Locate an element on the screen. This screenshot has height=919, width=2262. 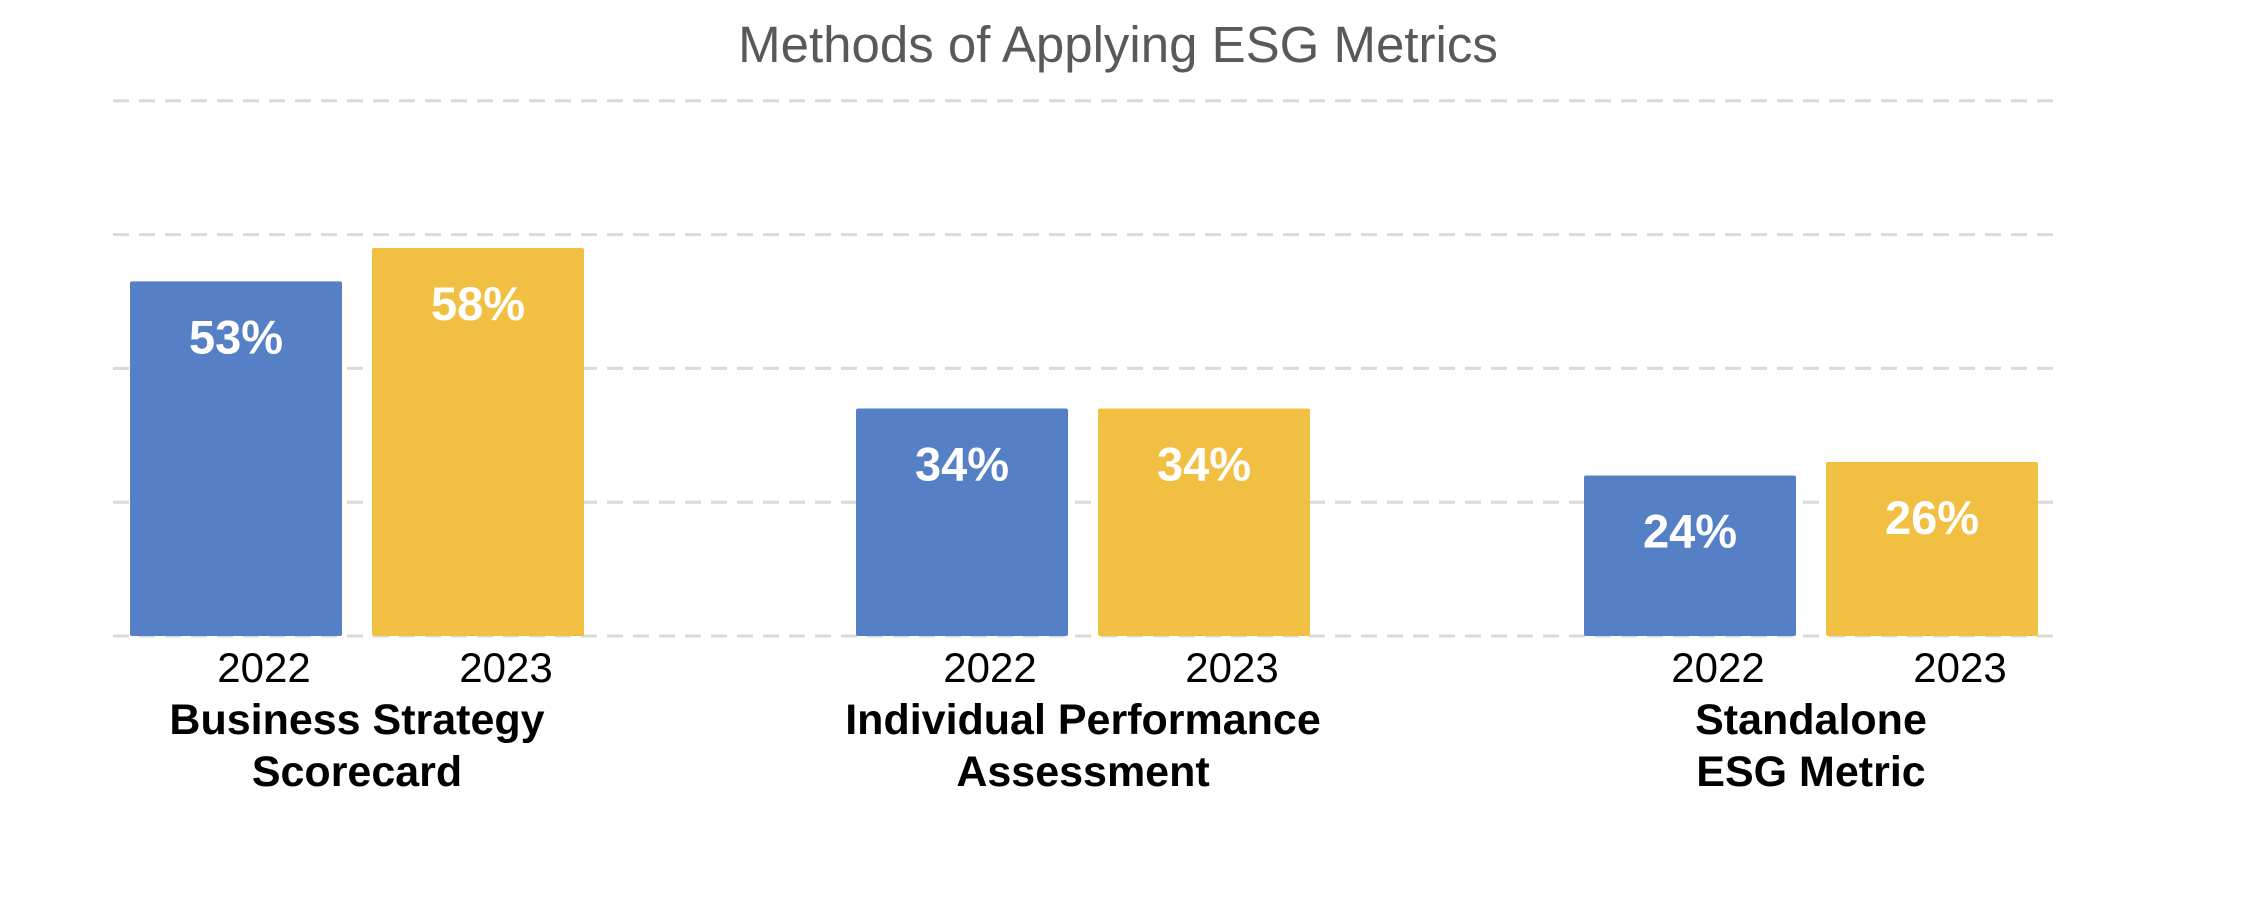
category-label: Assessment is located at coordinates (1082, 772).